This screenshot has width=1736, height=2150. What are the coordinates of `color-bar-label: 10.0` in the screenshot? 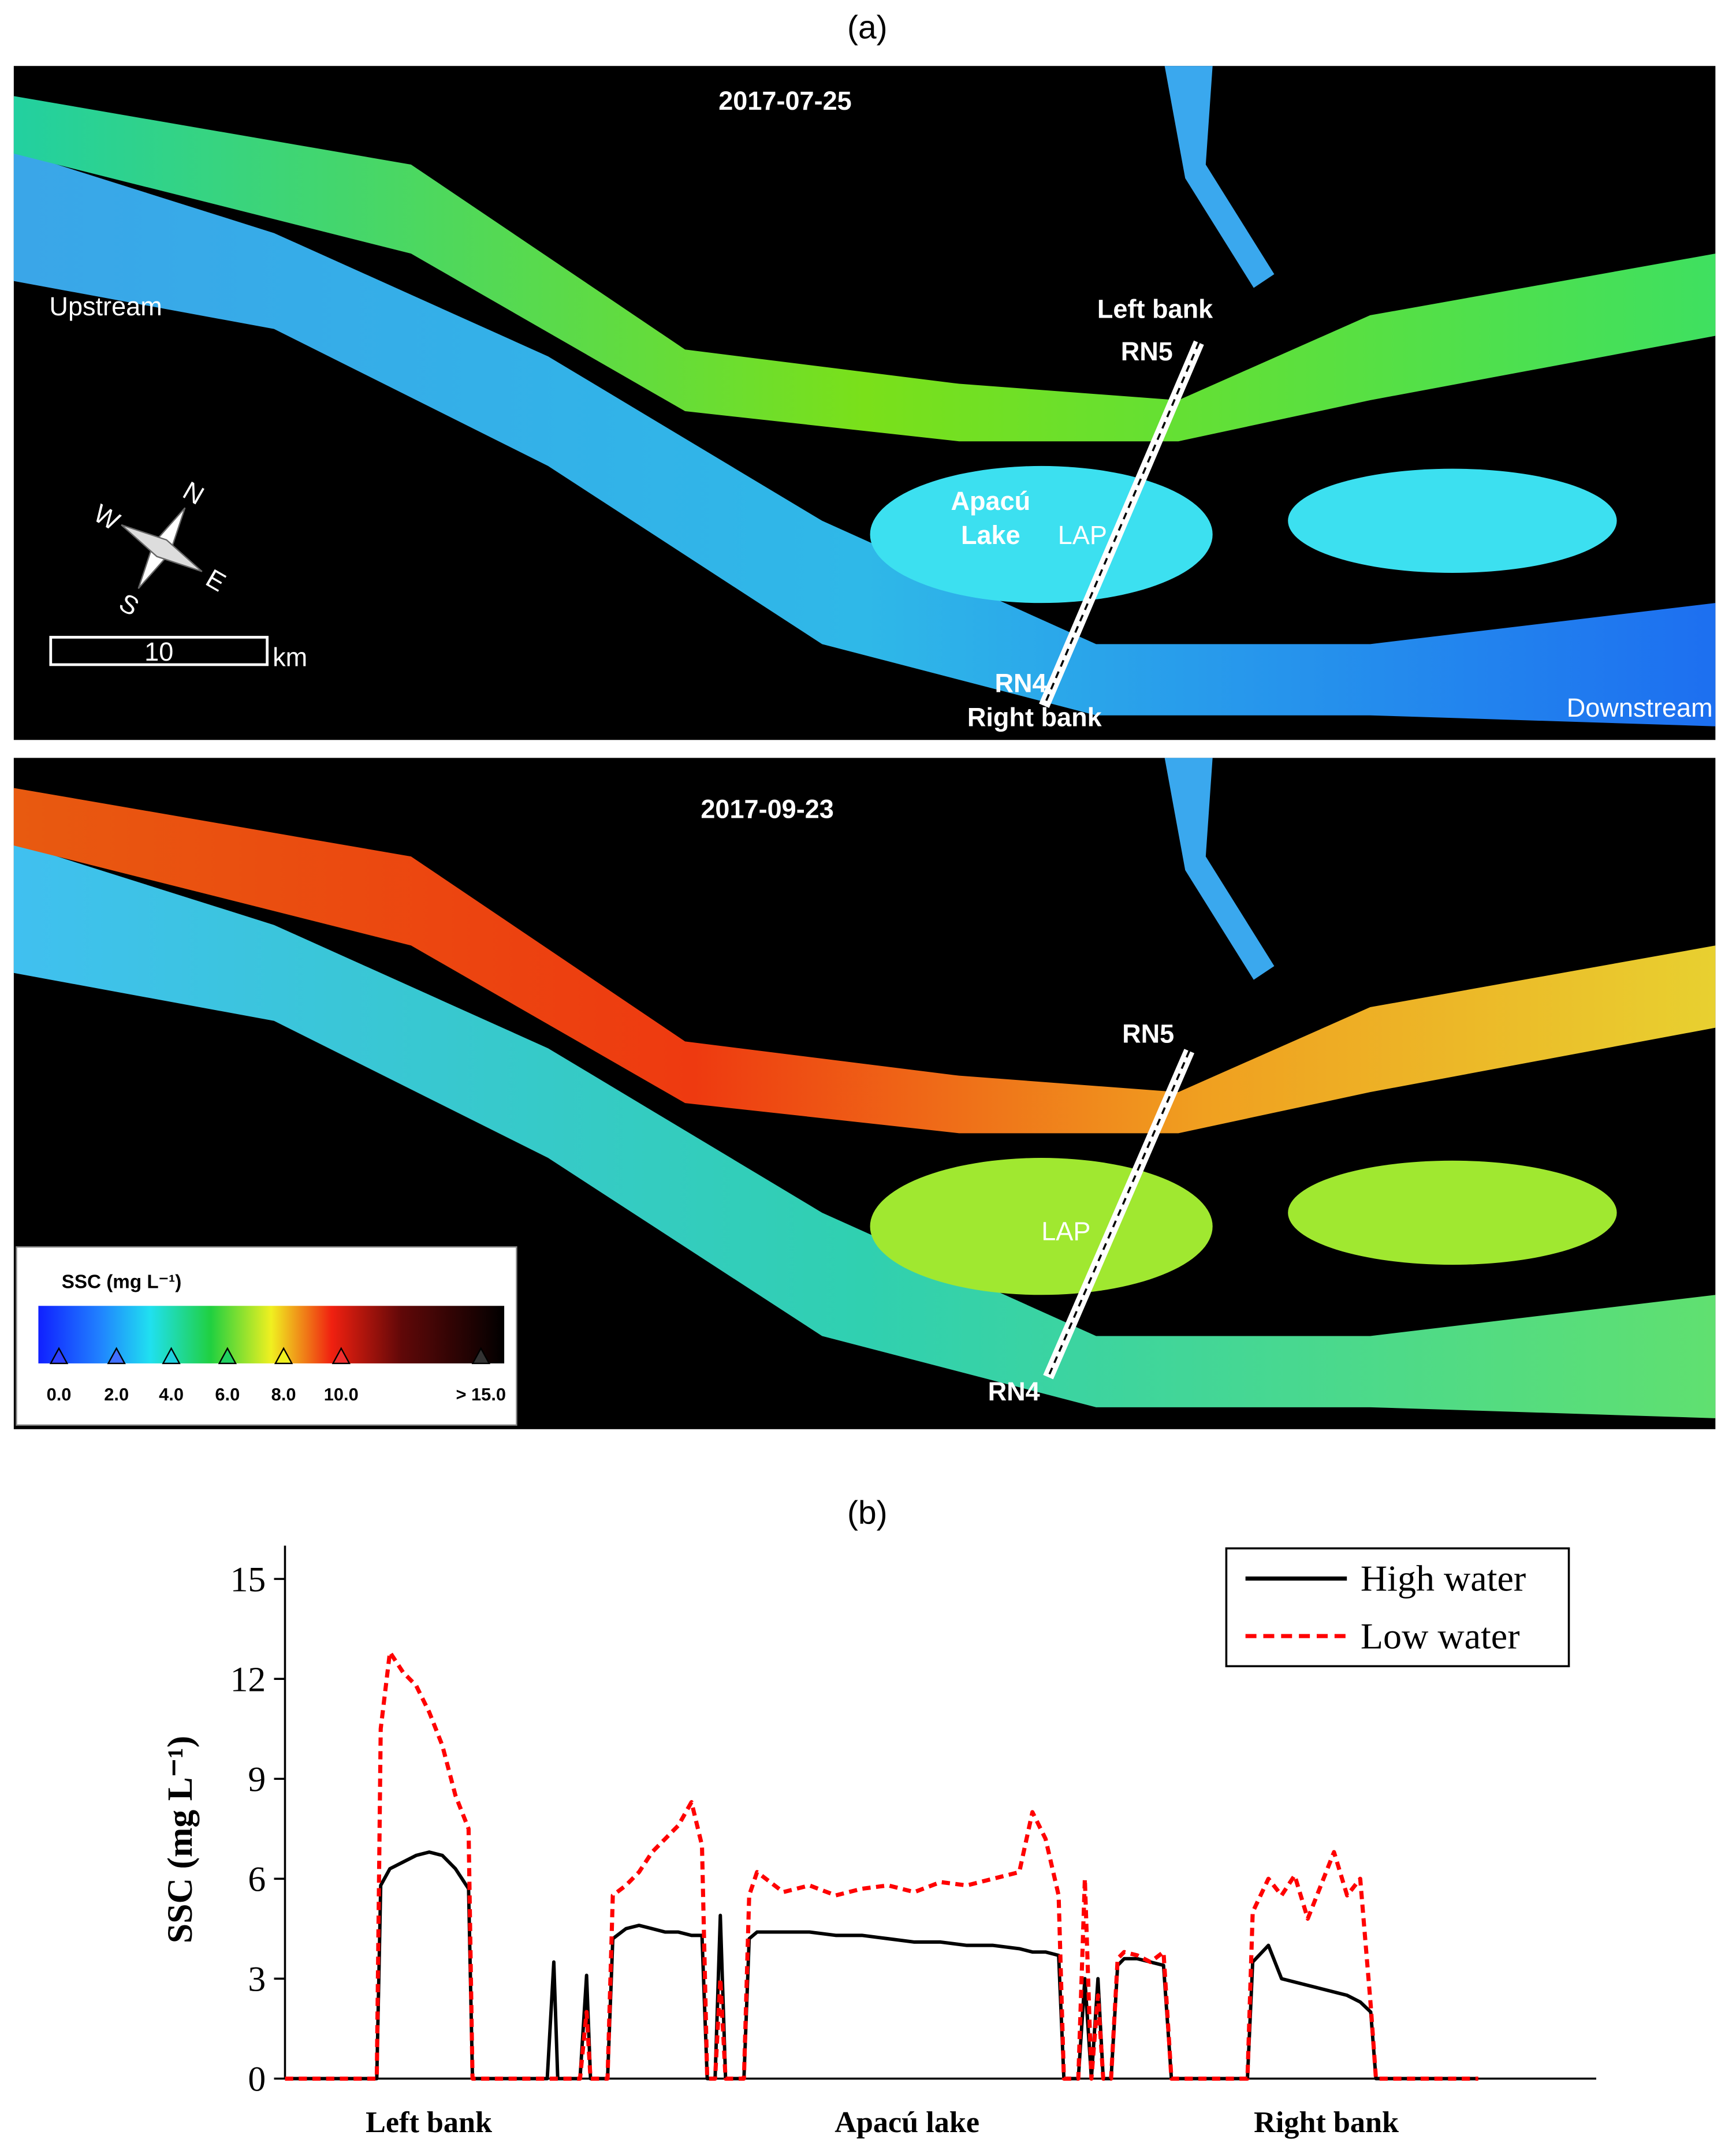 It's located at (342, 1394).